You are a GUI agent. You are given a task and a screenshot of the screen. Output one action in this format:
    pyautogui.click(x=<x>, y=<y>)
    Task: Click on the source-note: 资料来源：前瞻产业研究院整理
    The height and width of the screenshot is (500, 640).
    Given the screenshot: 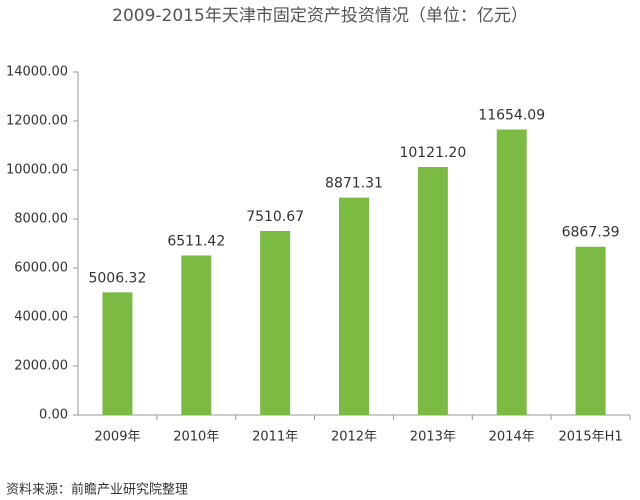 What is the action you would take?
    pyautogui.click(x=97, y=490)
    